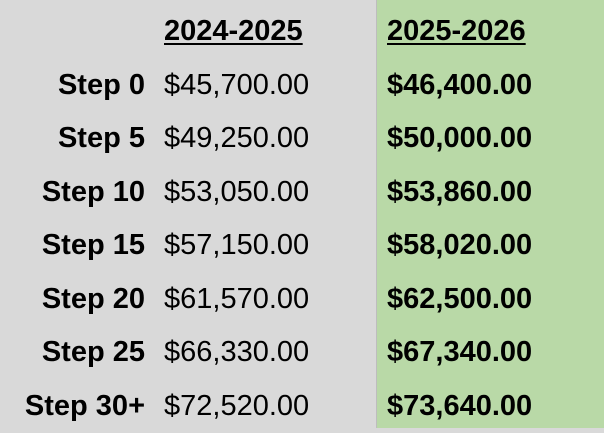  I want to click on column-divider, so click(376, 214).